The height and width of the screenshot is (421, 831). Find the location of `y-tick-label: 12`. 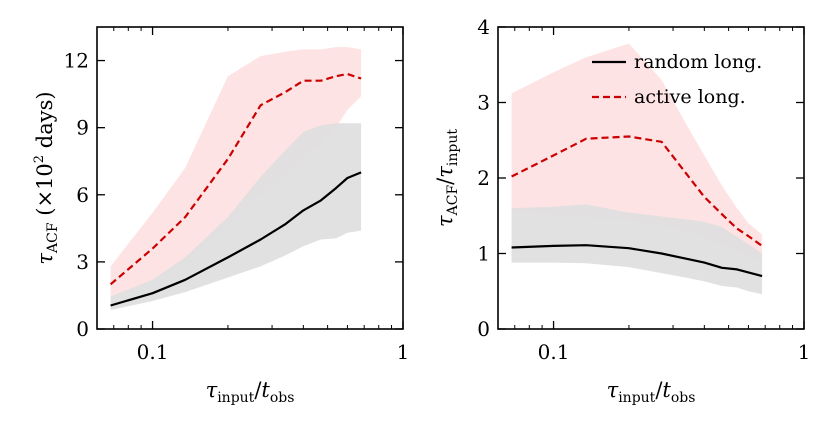

y-tick-label: 12 is located at coordinates (76, 61).